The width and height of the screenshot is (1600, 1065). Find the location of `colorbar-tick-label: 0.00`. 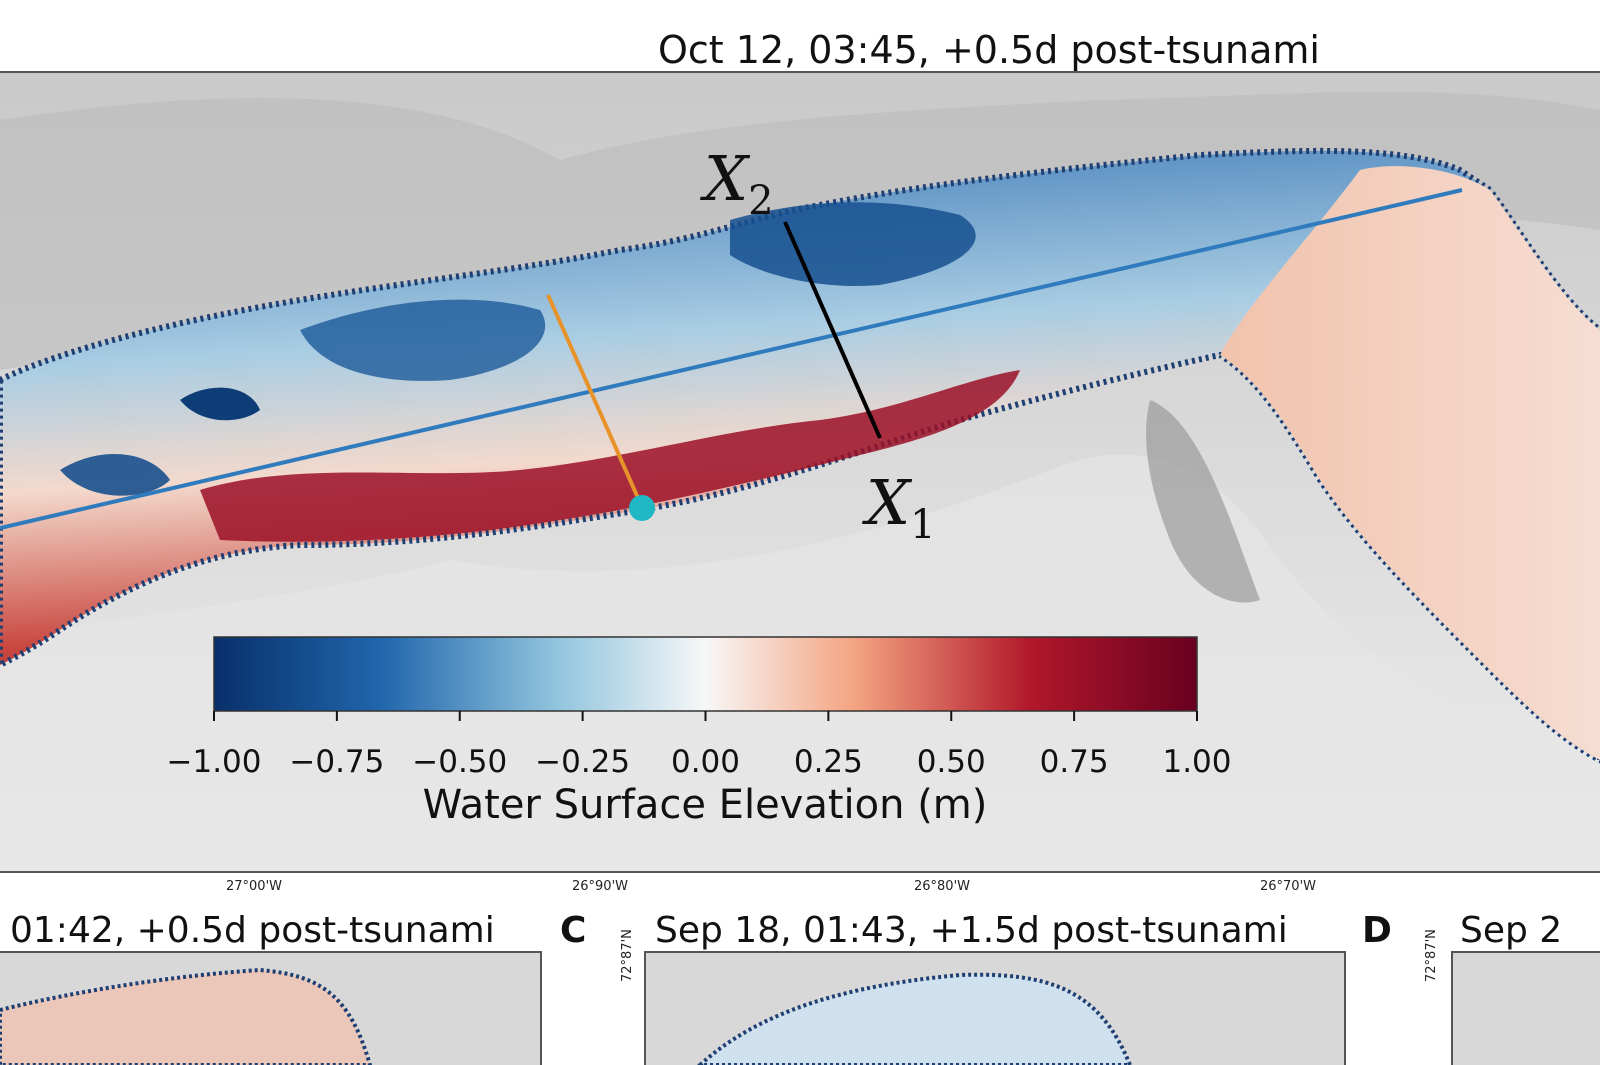

colorbar-tick-label: 0.00 is located at coordinates (705, 762).